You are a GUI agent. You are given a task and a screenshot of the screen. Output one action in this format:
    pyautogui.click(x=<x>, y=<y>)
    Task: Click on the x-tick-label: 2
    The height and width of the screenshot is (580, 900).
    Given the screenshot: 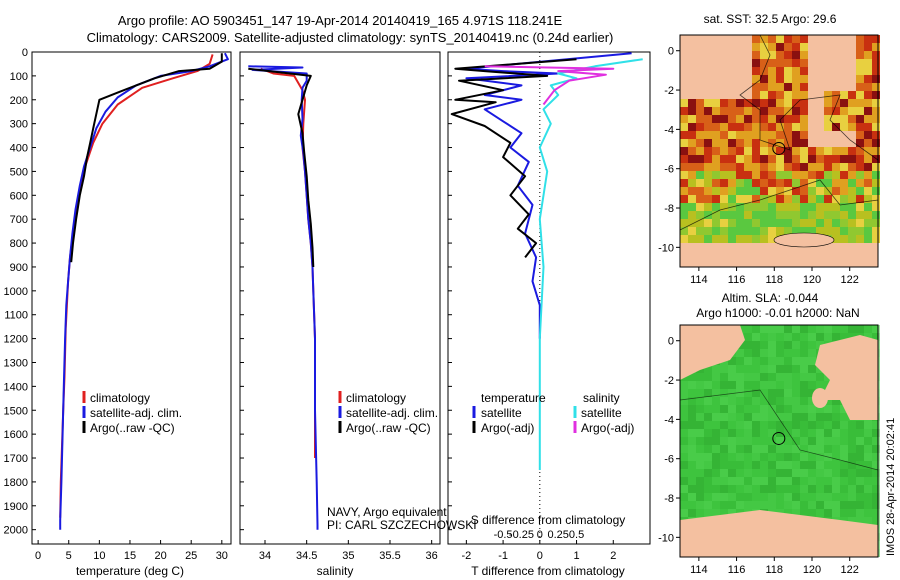 What is the action you would take?
    pyautogui.click(x=613, y=556)
    